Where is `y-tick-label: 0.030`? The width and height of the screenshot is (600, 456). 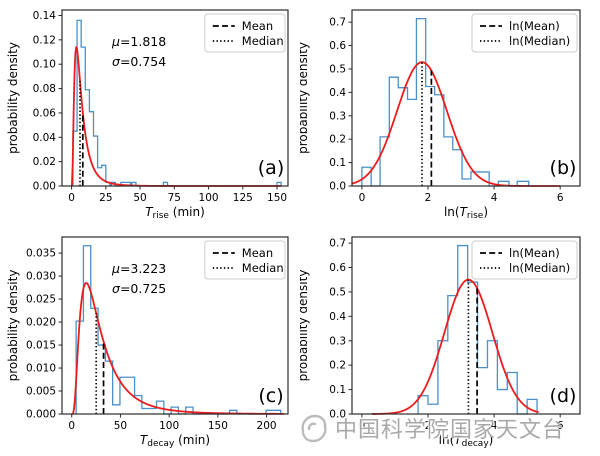 y-tick-label: 0.030 is located at coordinates (41, 277).